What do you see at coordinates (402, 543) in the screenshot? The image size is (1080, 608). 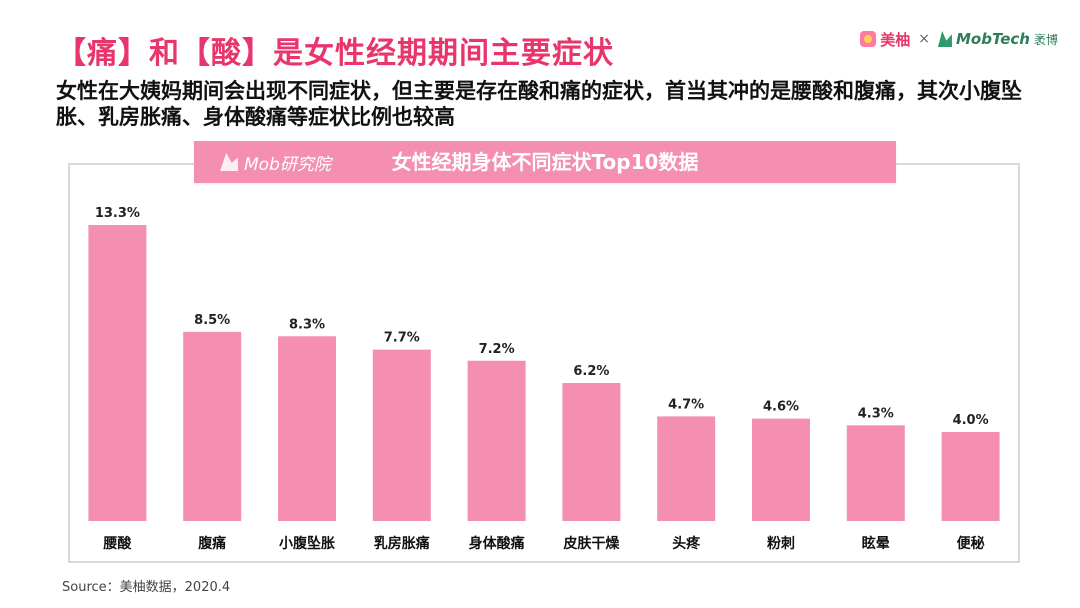 I see `category-label: 乳房胀痛` at bounding box center [402, 543].